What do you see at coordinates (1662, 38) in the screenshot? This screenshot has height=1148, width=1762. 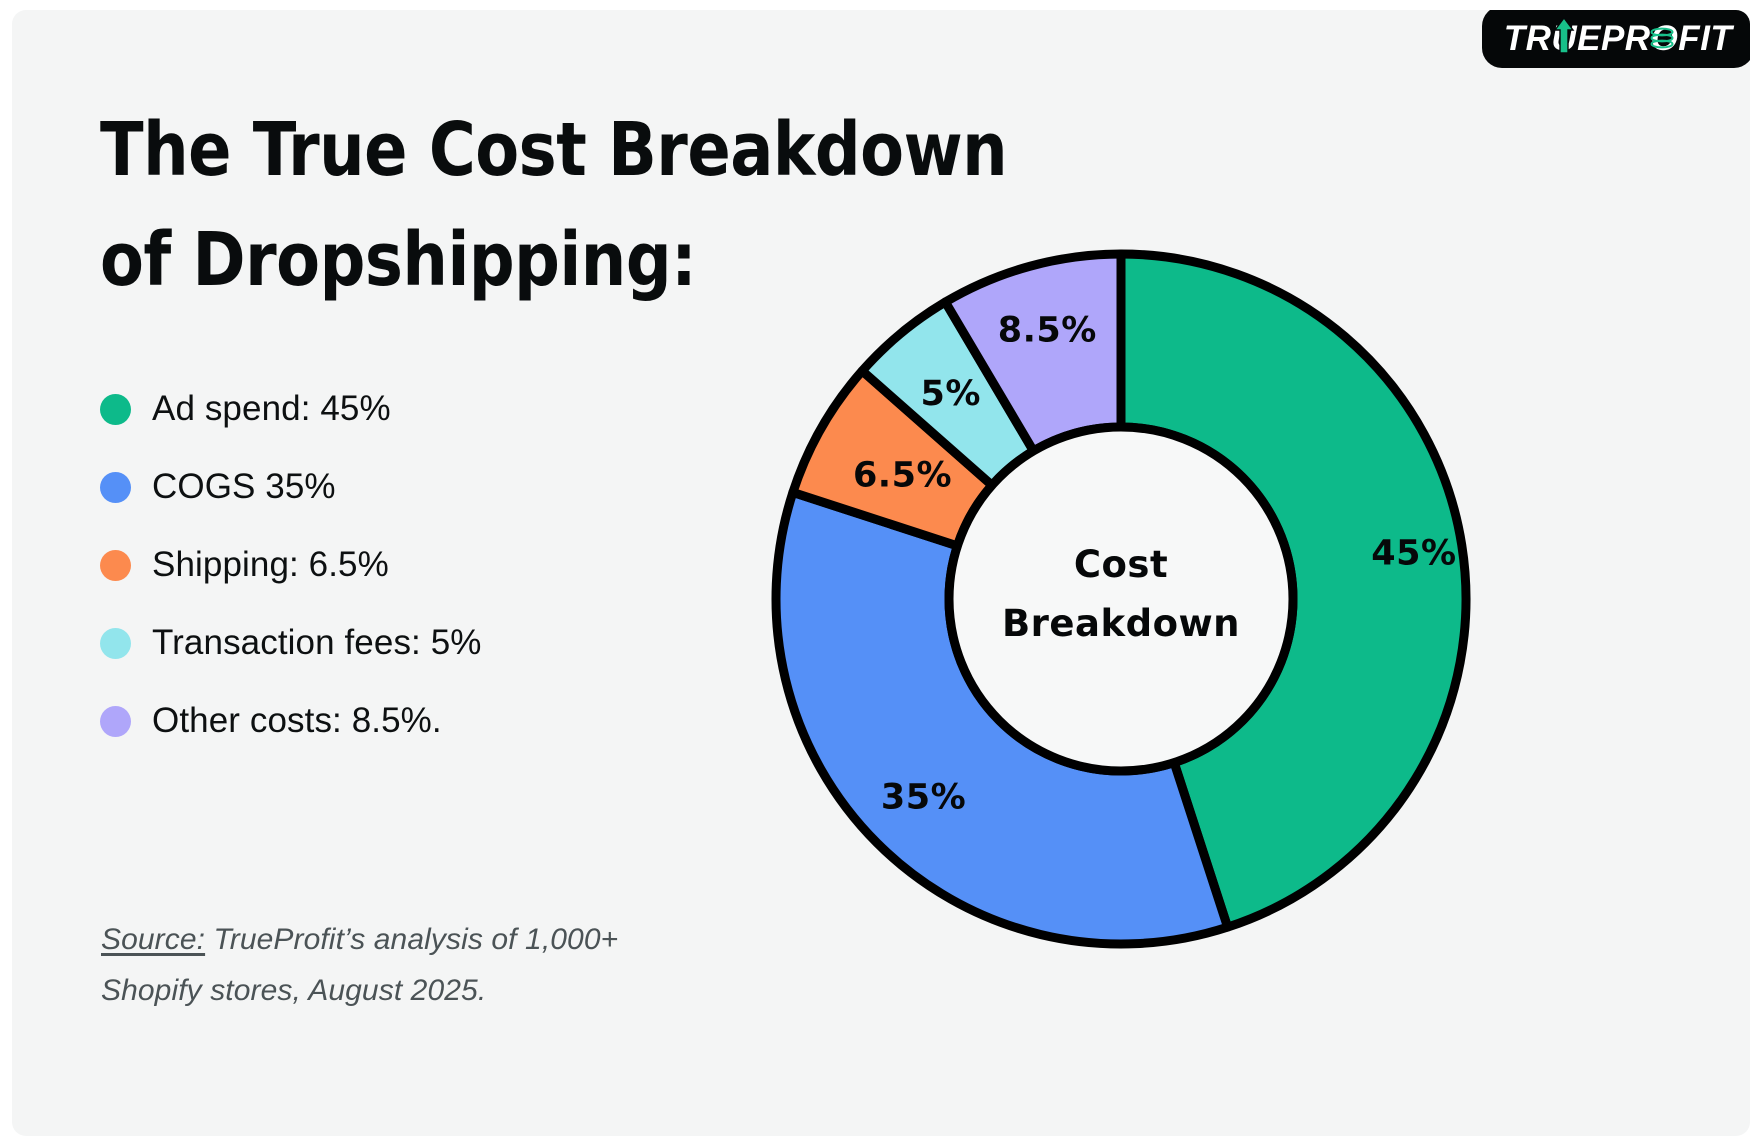 I see `logo-coin-stack-icon` at bounding box center [1662, 38].